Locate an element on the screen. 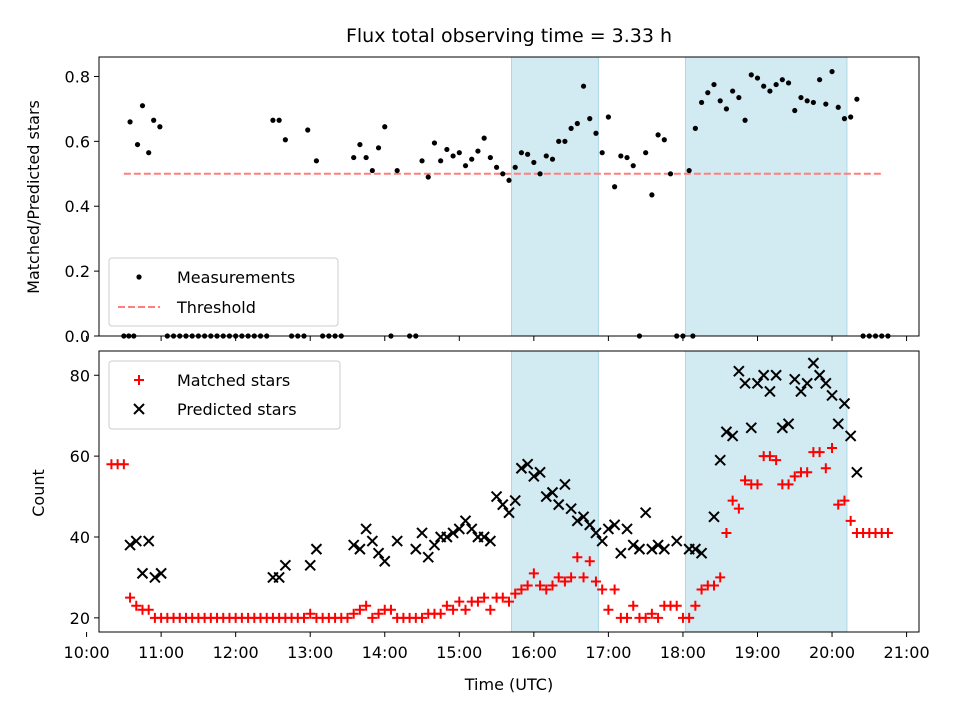  y-tick-label: 0.0 is located at coordinates (77, 336).